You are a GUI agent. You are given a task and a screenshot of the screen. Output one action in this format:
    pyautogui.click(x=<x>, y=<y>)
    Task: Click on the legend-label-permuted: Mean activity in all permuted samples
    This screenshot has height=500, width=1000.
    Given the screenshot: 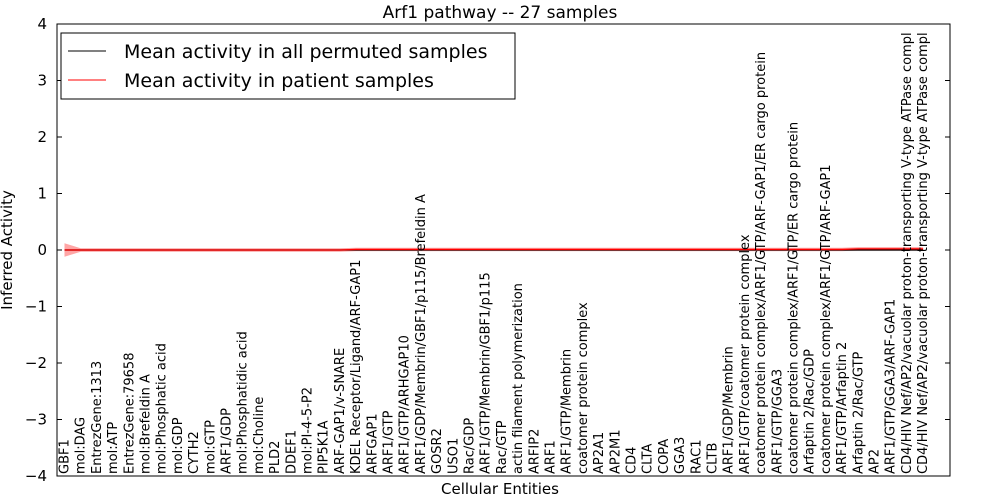 What is the action you would take?
    pyautogui.click(x=305, y=52)
    